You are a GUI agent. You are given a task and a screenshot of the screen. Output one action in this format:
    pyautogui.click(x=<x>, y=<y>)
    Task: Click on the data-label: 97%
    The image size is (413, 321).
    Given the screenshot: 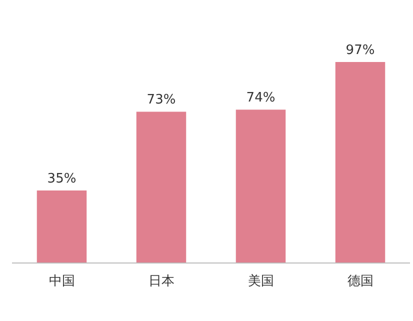 What is the action you would take?
    pyautogui.click(x=360, y=50)
    